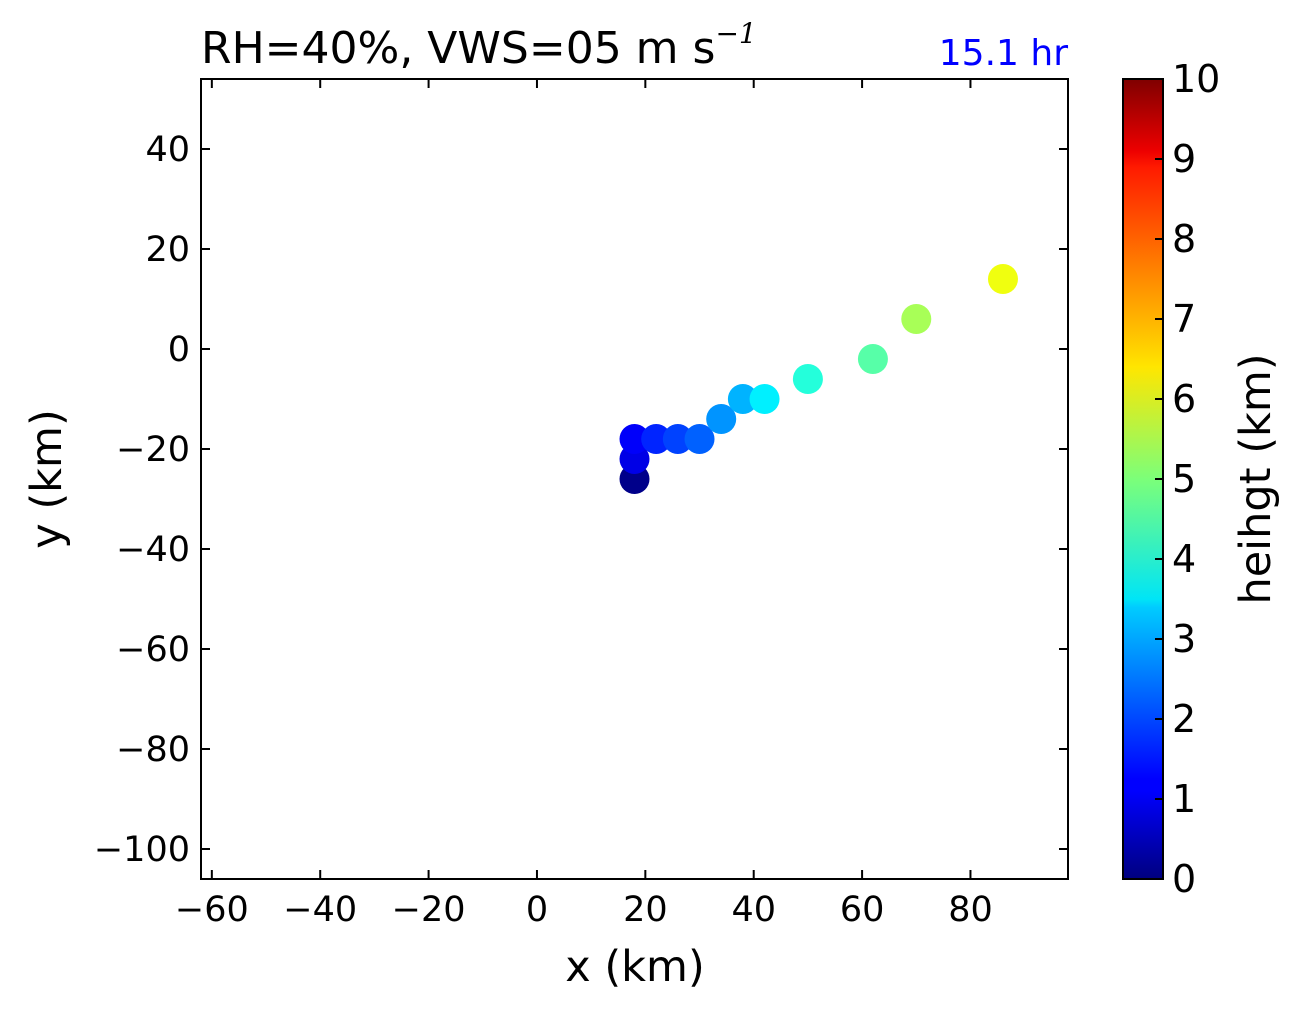  I want to click on y-tick-label: 40, so click(167, 150).